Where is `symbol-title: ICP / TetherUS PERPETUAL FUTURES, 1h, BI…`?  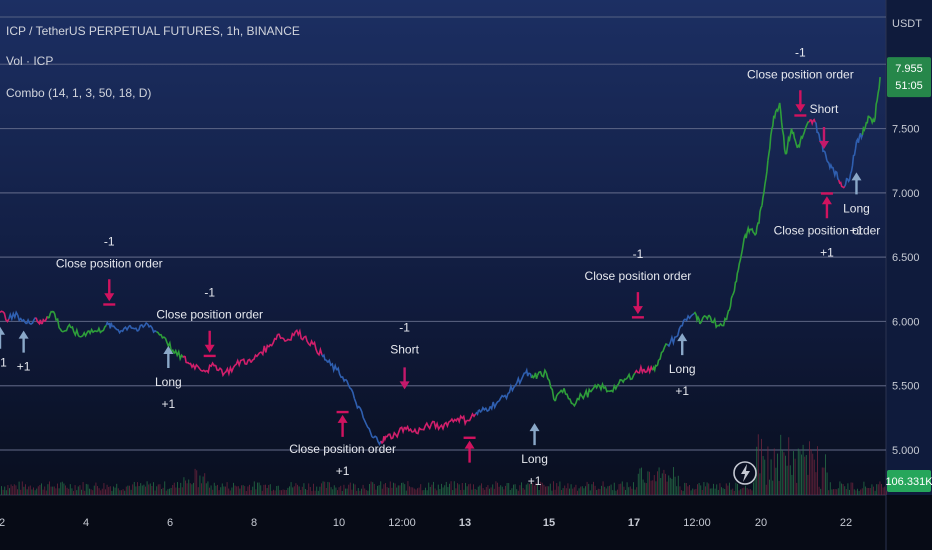
symbol-title: ICP / TetherUS PERPETUAL FUTURES, 1h, BI… is located at coordinates (153, 31).